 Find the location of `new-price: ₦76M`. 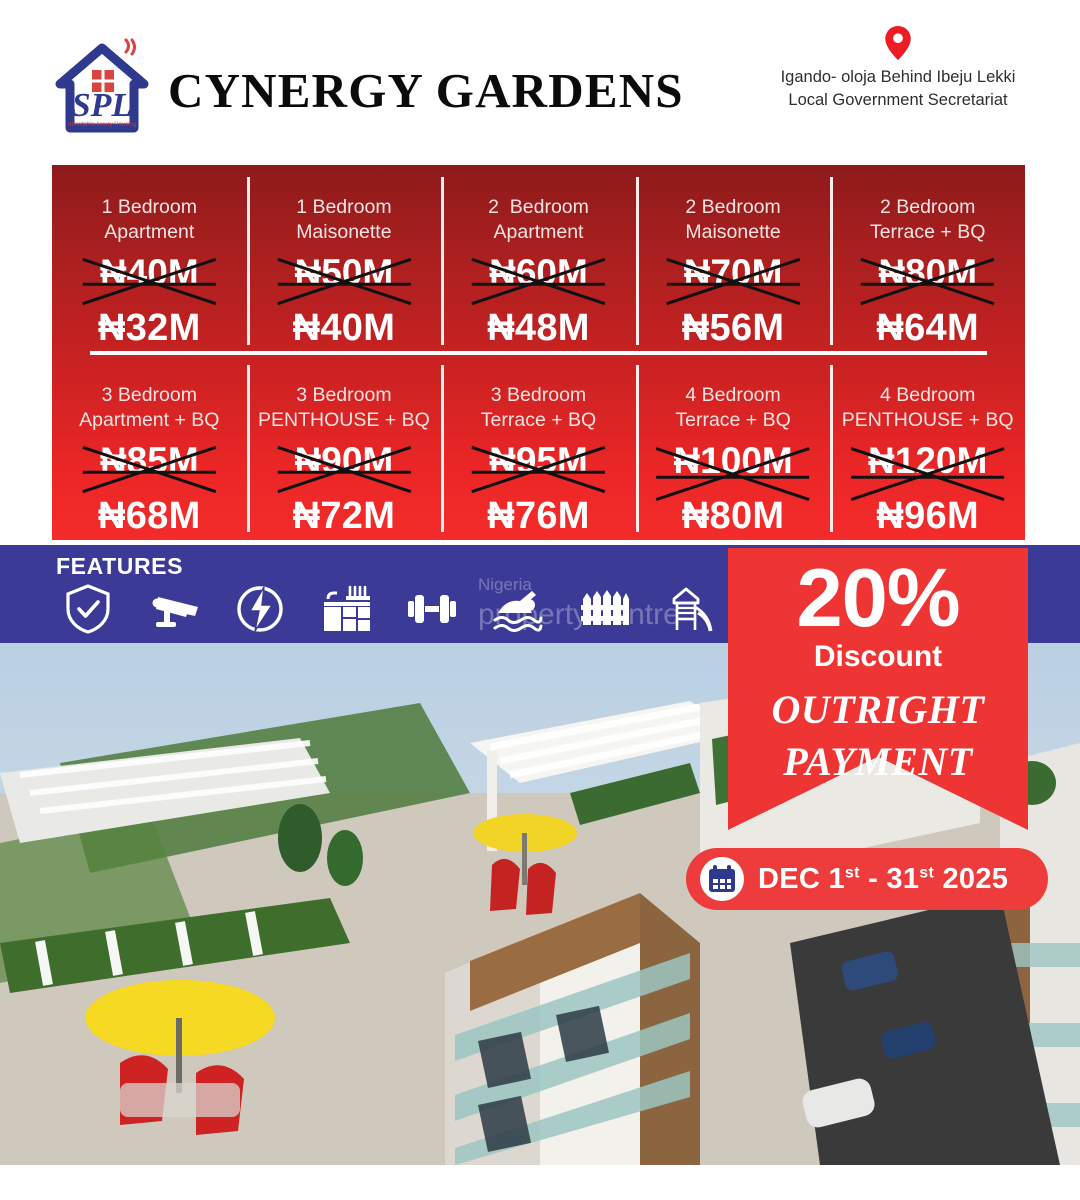

new-price: ₦76M is located at coordinates (538, 515).